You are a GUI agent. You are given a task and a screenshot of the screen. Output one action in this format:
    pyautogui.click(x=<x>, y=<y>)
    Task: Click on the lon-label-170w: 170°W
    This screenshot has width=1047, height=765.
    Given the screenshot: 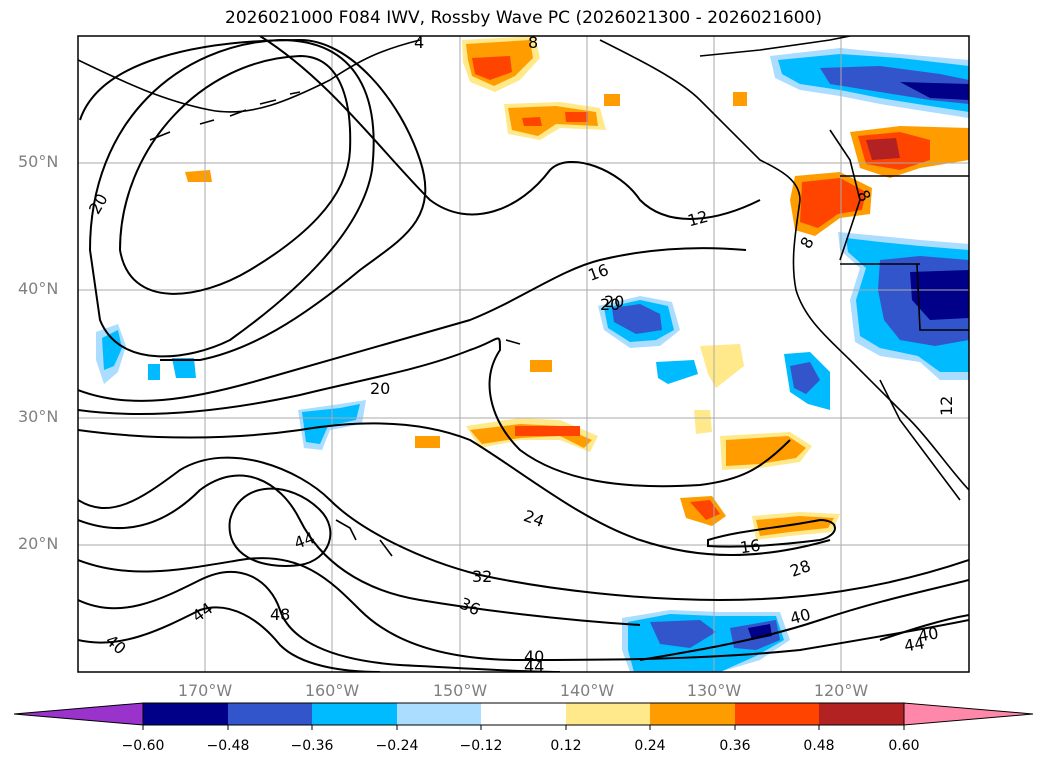 What is the action you would take?
    pyautogui.click(x=205, y=690)
    